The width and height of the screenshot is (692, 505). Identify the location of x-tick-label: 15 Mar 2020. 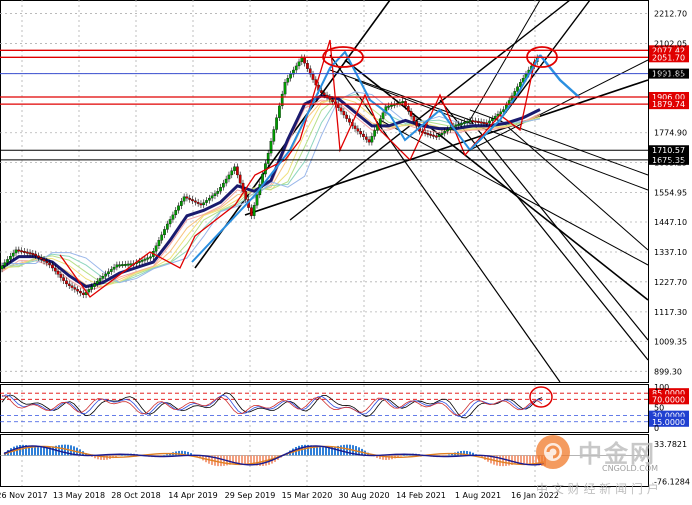
(307, 495).